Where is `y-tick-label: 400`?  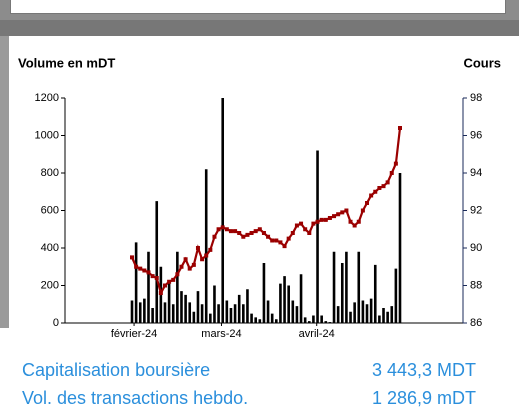 y-tick-label: 400 is located at coordinates (50, 248).